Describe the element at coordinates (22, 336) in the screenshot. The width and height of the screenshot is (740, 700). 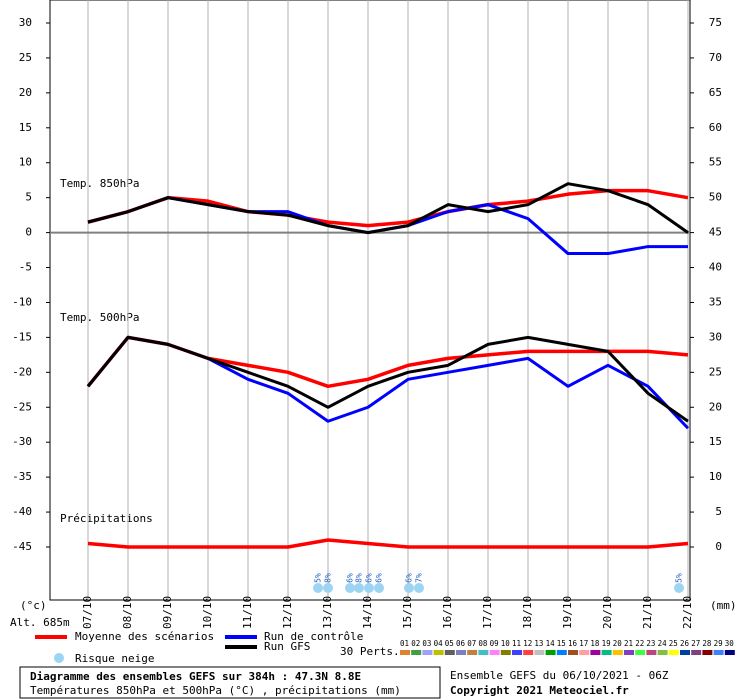
I see `y-tick-label: -15` at that location.